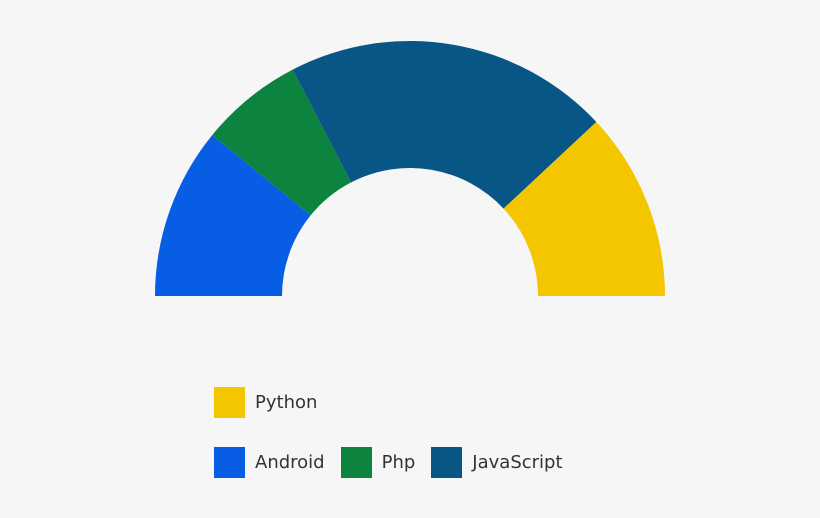 This screenshot has width=820, height=518. I want to click on slice-javascript, so click(444, 125).